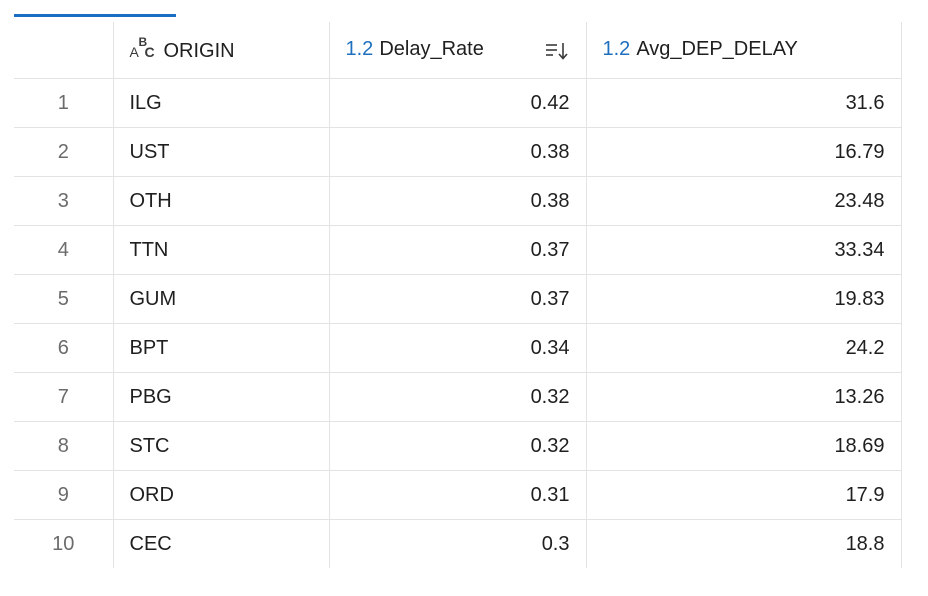 This screenshot has width=928, height=596. I want to click on table-row: 4 TTN 0.37 33.34, so click(458, 250).